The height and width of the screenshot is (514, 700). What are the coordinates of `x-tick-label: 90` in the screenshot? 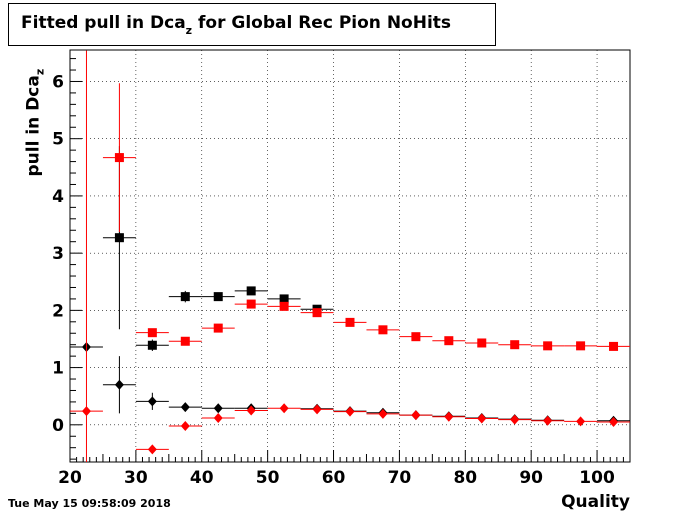 It's located at (531, 478).